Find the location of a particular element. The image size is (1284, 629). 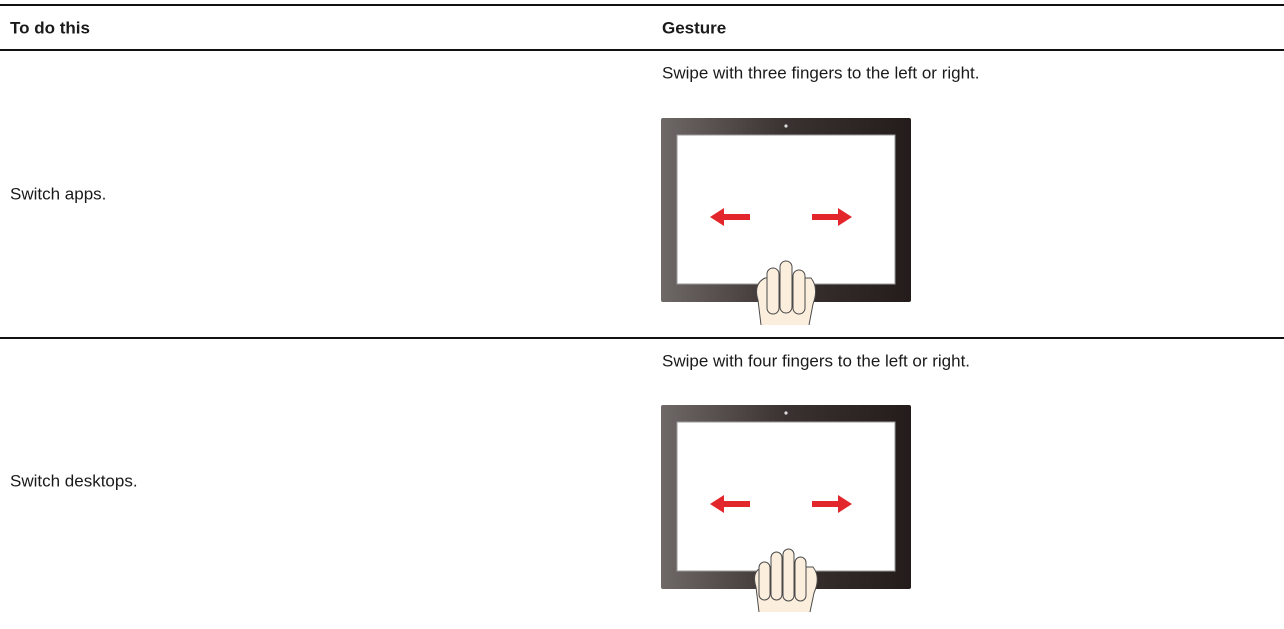

three-finger-illustration is located at coordinates (786, 221).